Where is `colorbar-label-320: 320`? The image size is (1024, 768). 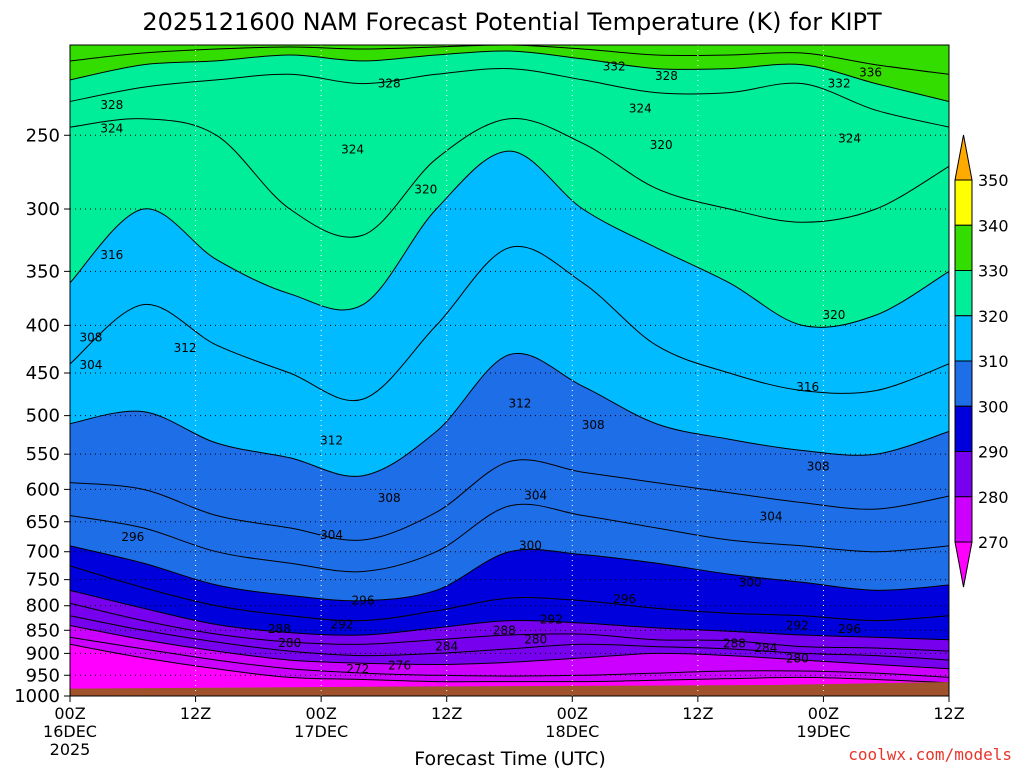 colorbar-label-320: 320 is located at coordinates (993, 316).